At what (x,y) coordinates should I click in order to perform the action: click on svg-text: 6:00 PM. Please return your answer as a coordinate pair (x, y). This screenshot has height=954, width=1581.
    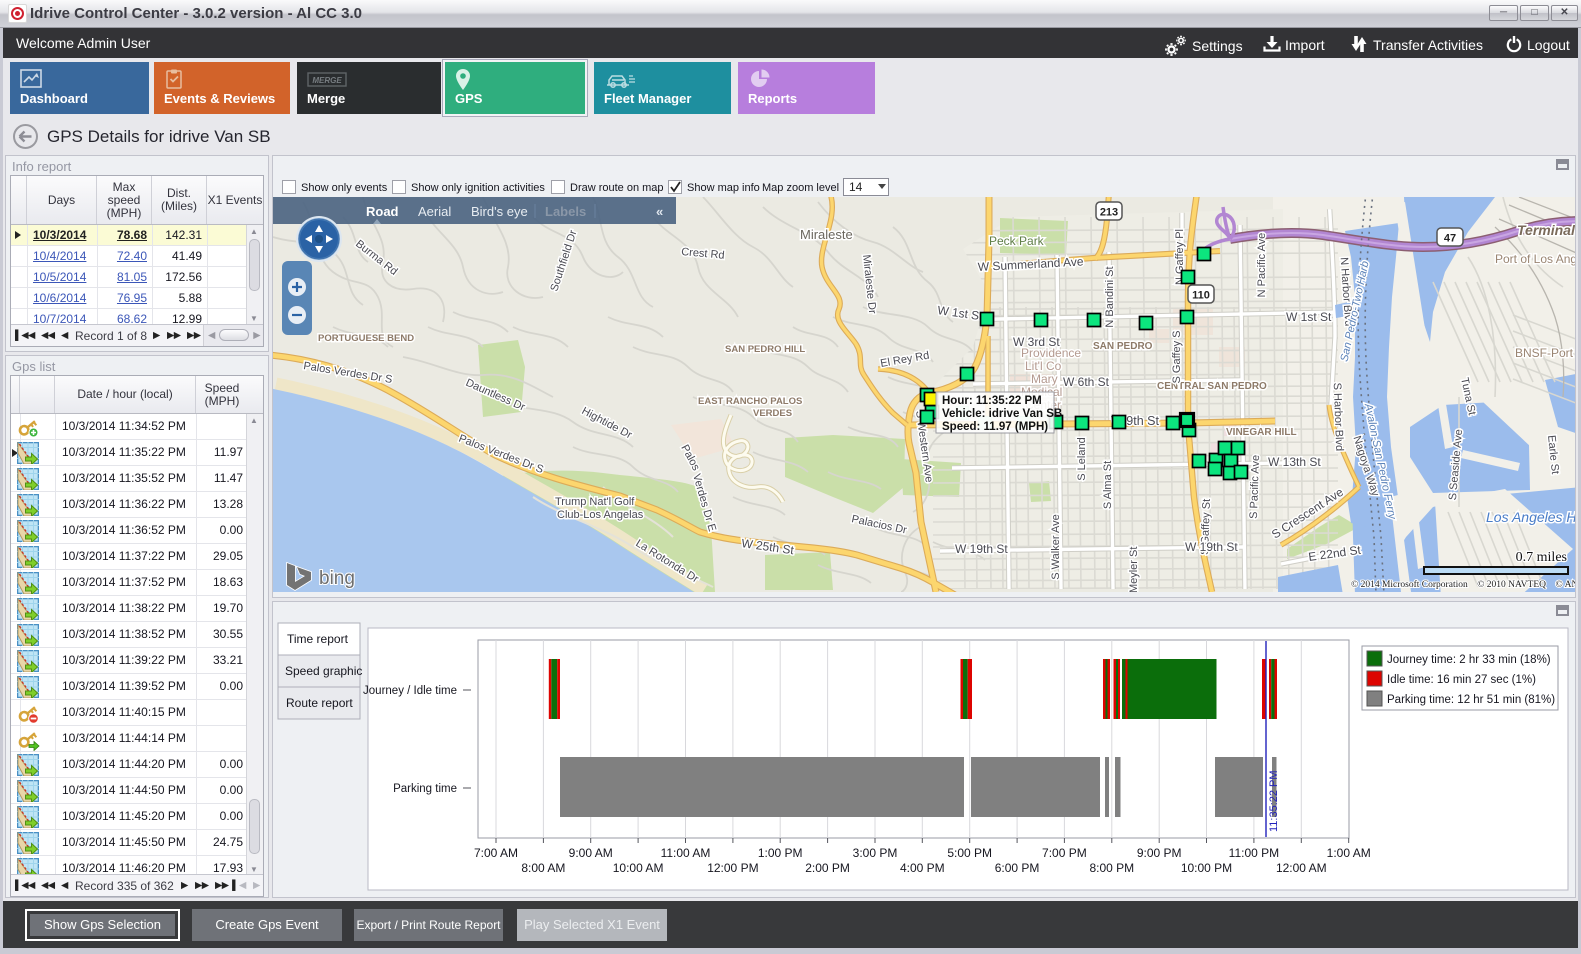
    Looking at the image, I should click on (1017, 868).